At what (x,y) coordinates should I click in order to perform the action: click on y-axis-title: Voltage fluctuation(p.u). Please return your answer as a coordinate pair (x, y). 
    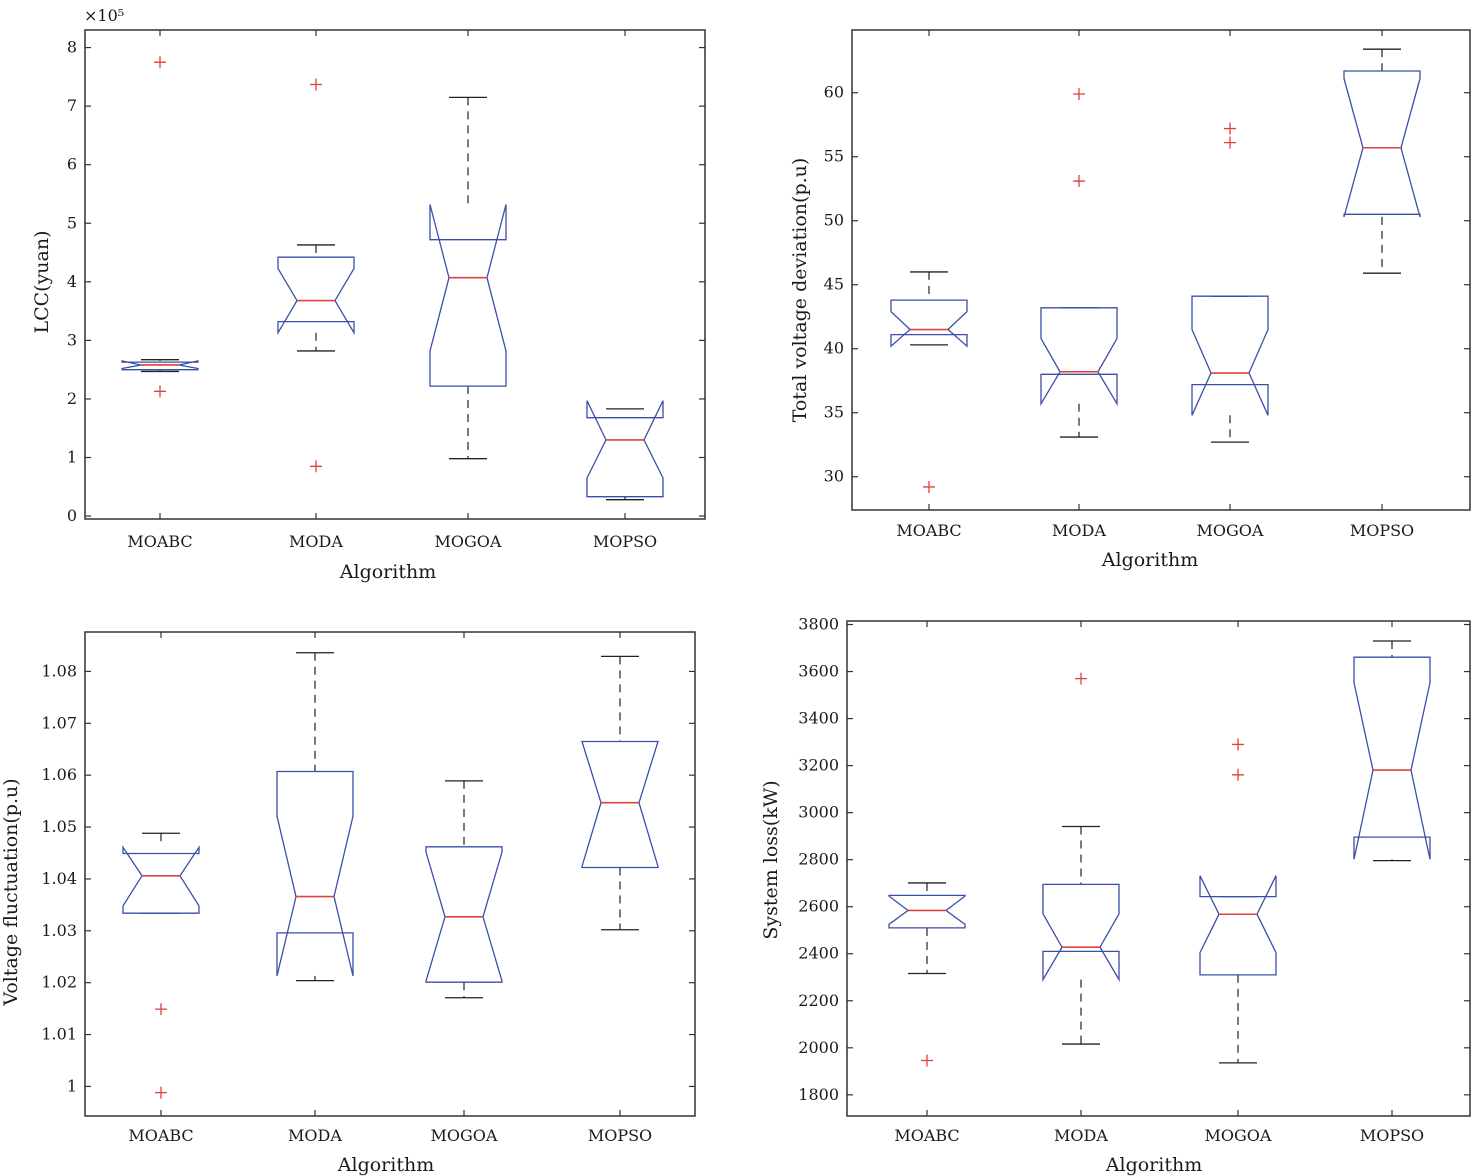
    Looking at the image, I should click on (11, 892).